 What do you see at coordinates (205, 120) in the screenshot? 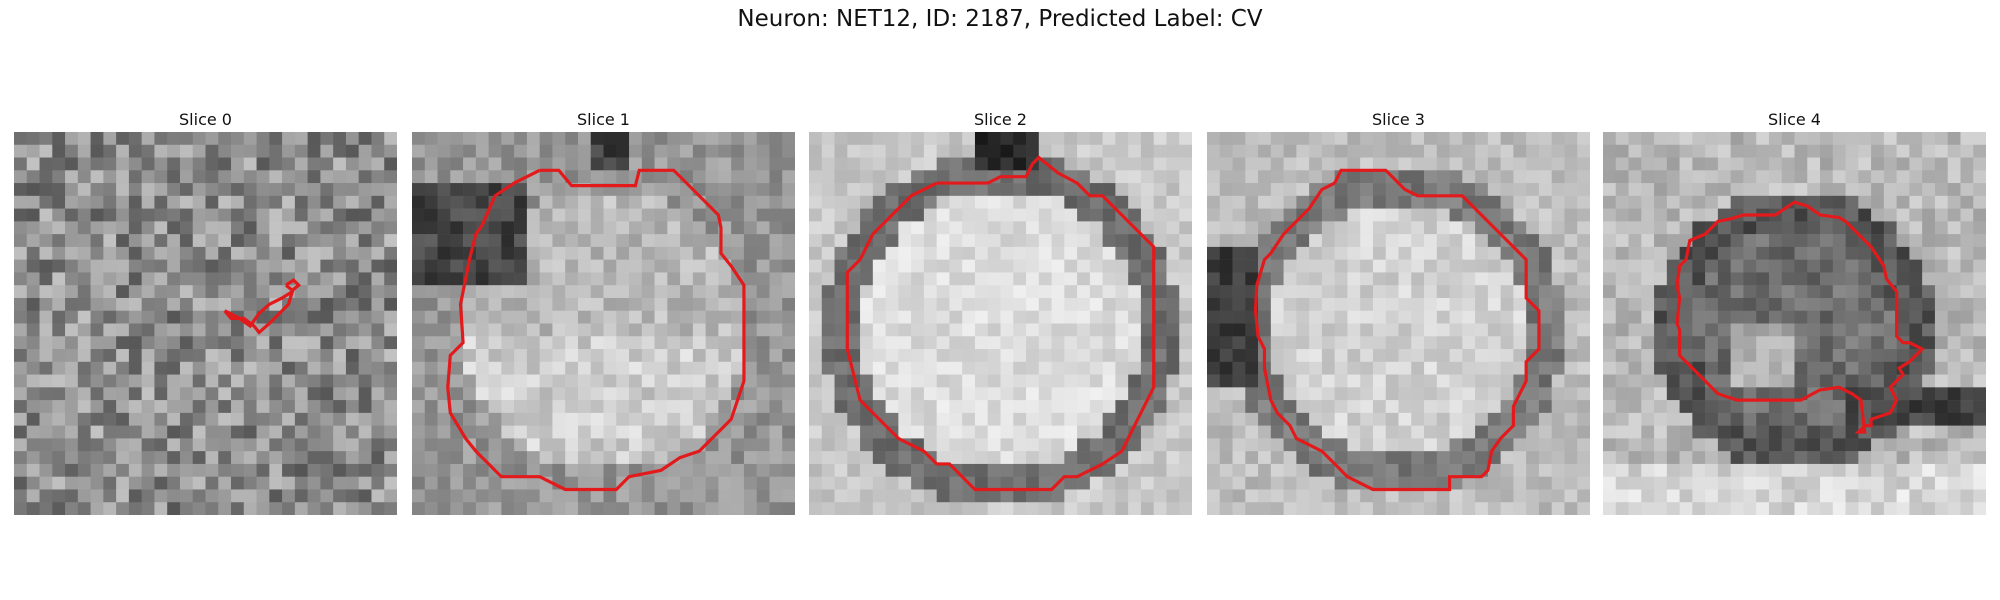
I see `slice-title: Slice 0` at bounding box center [205, 120].